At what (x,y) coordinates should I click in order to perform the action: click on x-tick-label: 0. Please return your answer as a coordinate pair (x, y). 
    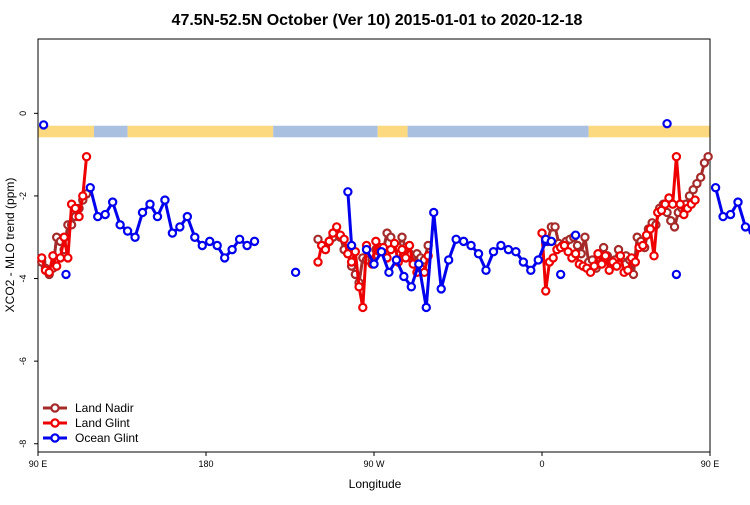
    Looking at the image, I should click on (541, 464).